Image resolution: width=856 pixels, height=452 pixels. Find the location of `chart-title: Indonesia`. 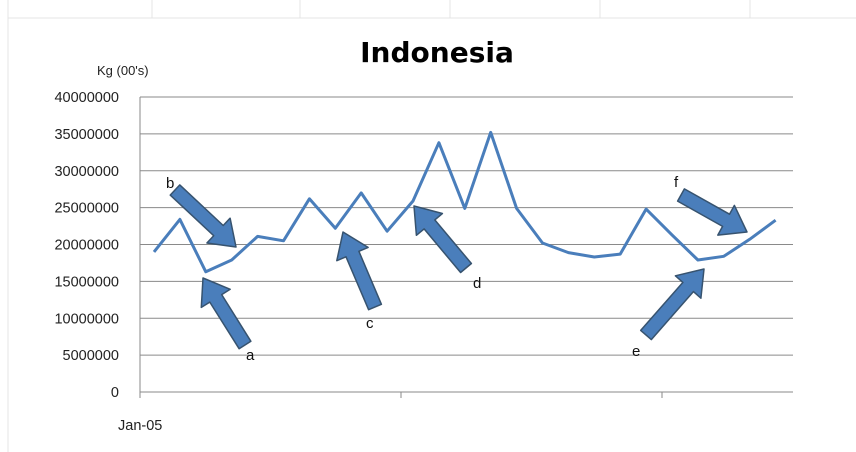

chart-title: Indonesia is located at coordinates (437, 52).